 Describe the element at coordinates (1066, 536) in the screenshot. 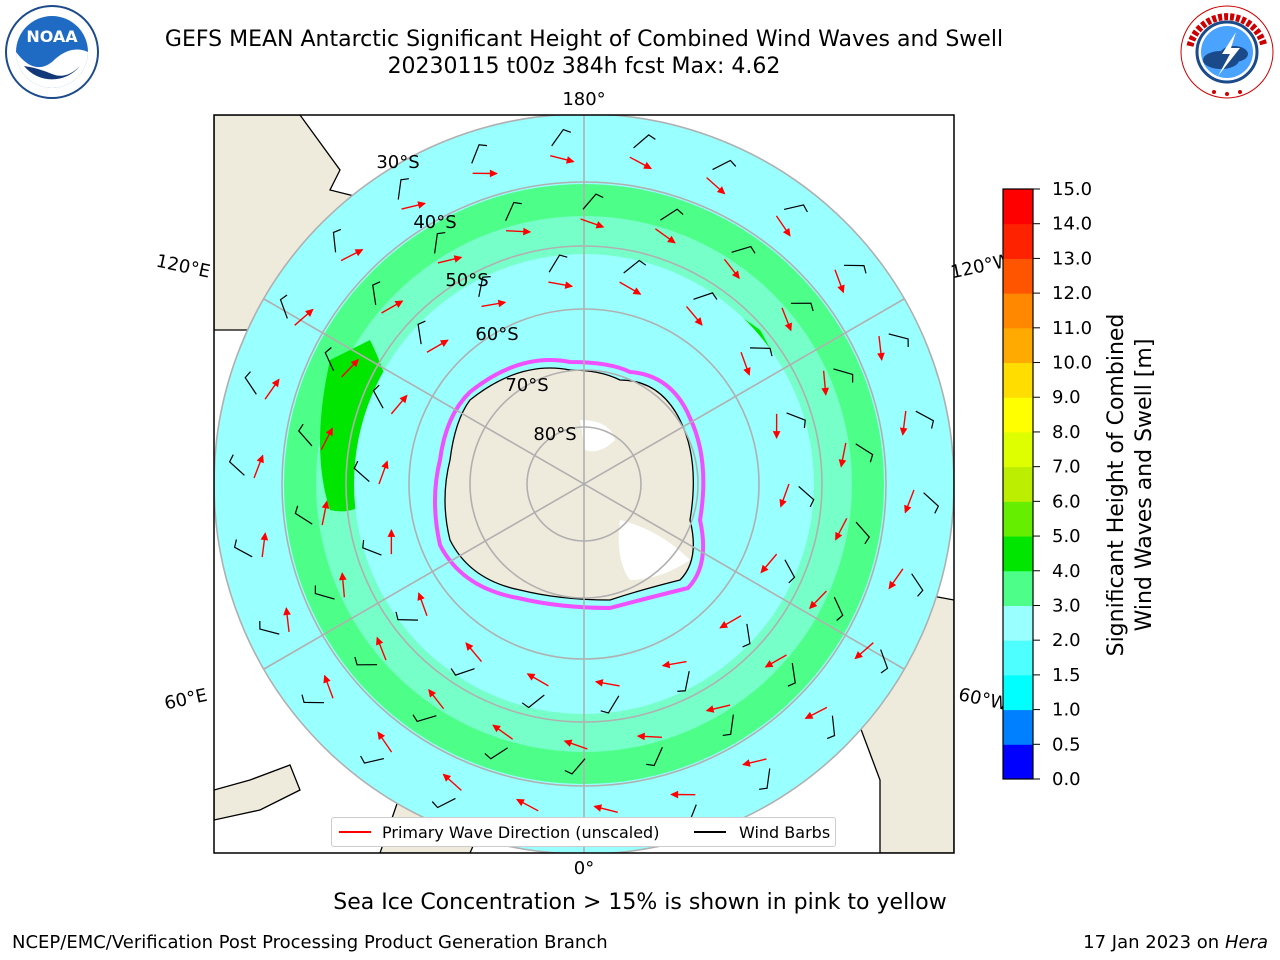

I see `colorbar-tick-label: 5.0` at that location.